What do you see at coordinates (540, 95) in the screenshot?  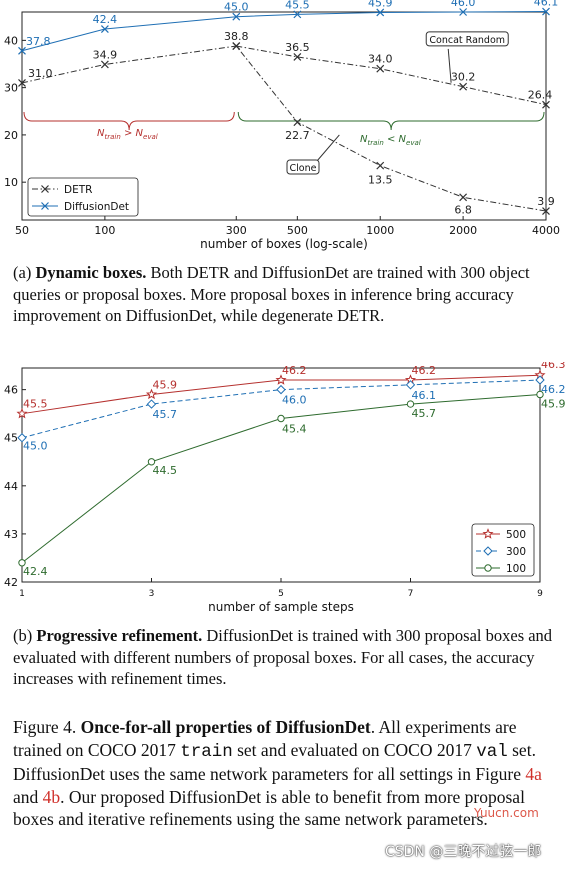 I see `data-label: 26.4` at bounding box center [540, 95].